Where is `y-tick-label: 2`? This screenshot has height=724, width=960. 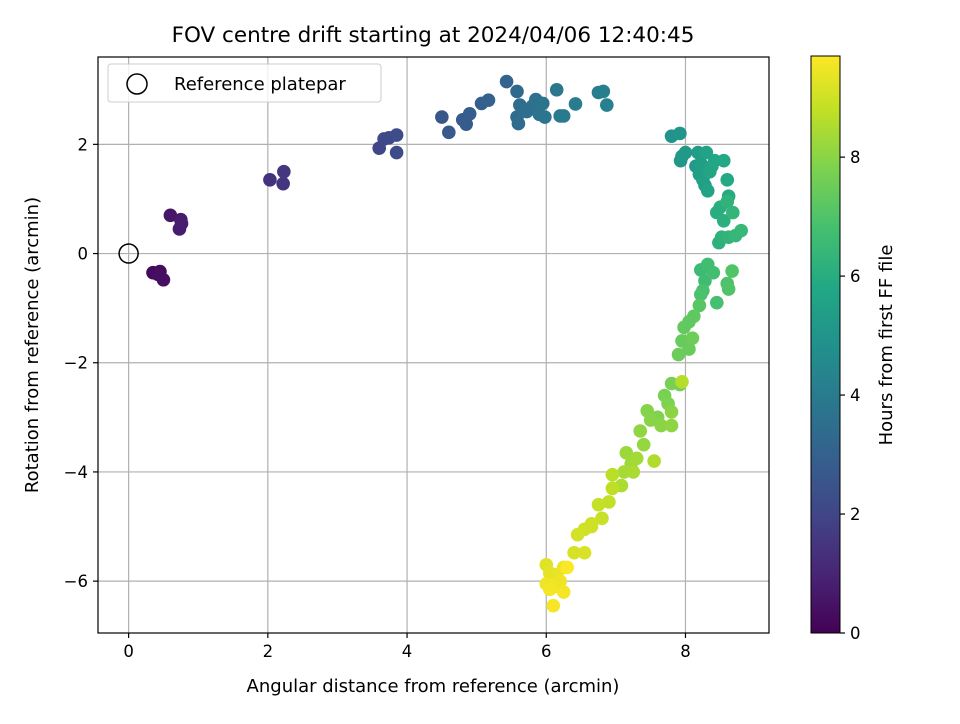 y-tick-label: 2 is located at coordinates (83, 144).